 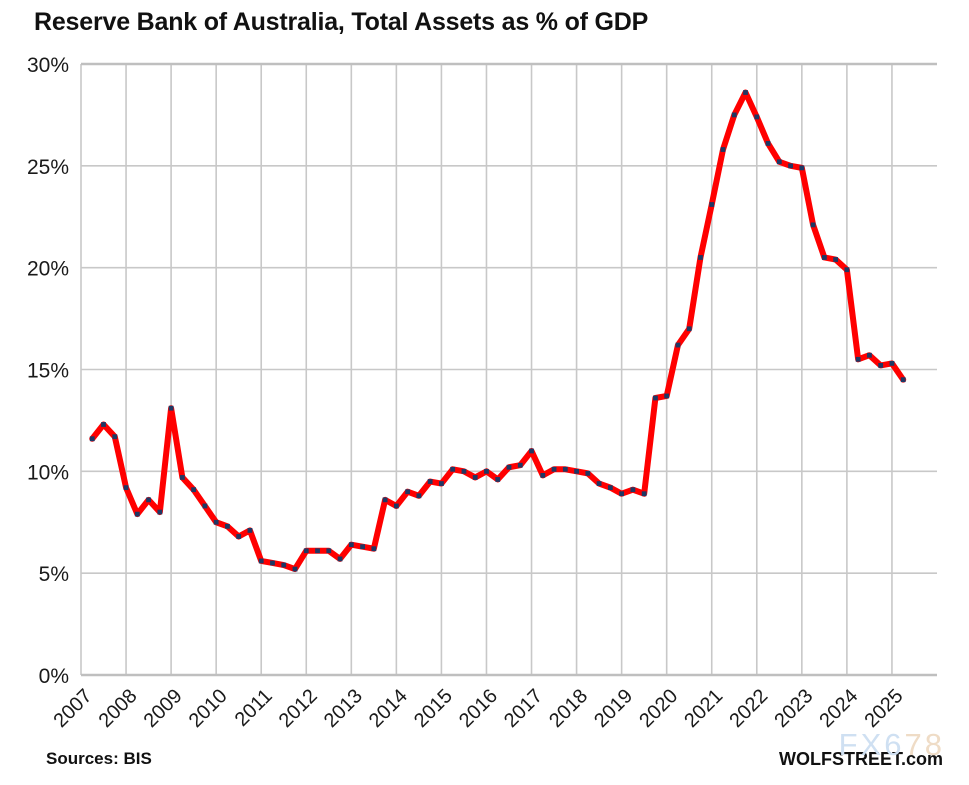 What do you see at coordinates (99, 758) in the screenshot?
I see `sources-label: Sources: BIS` at bounding box center [99, 758].